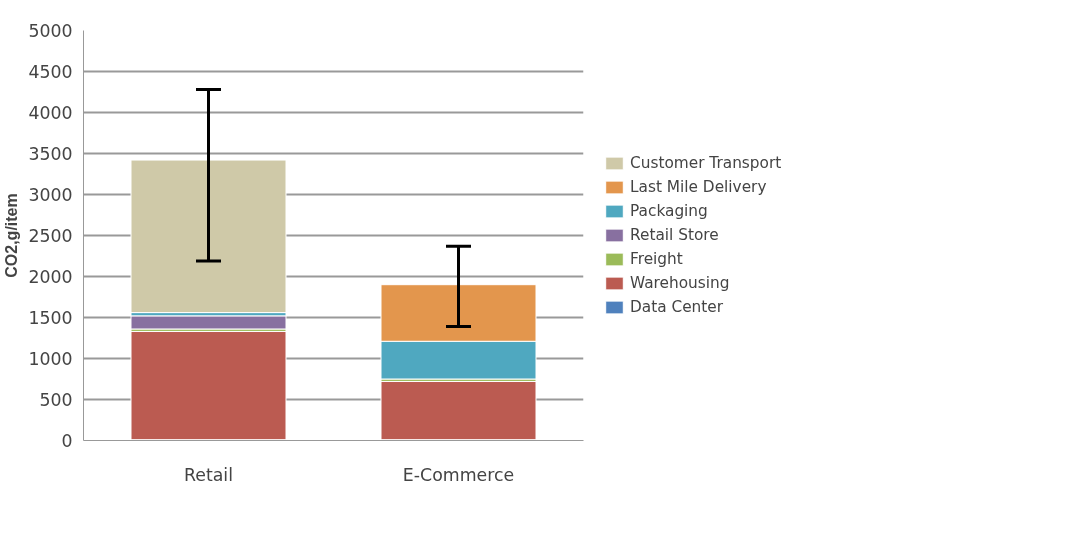  What do you see at coordinates (208, 474) in the screenshot?
I see `x-tick-label: Retail` at bounding box center [208, 474].